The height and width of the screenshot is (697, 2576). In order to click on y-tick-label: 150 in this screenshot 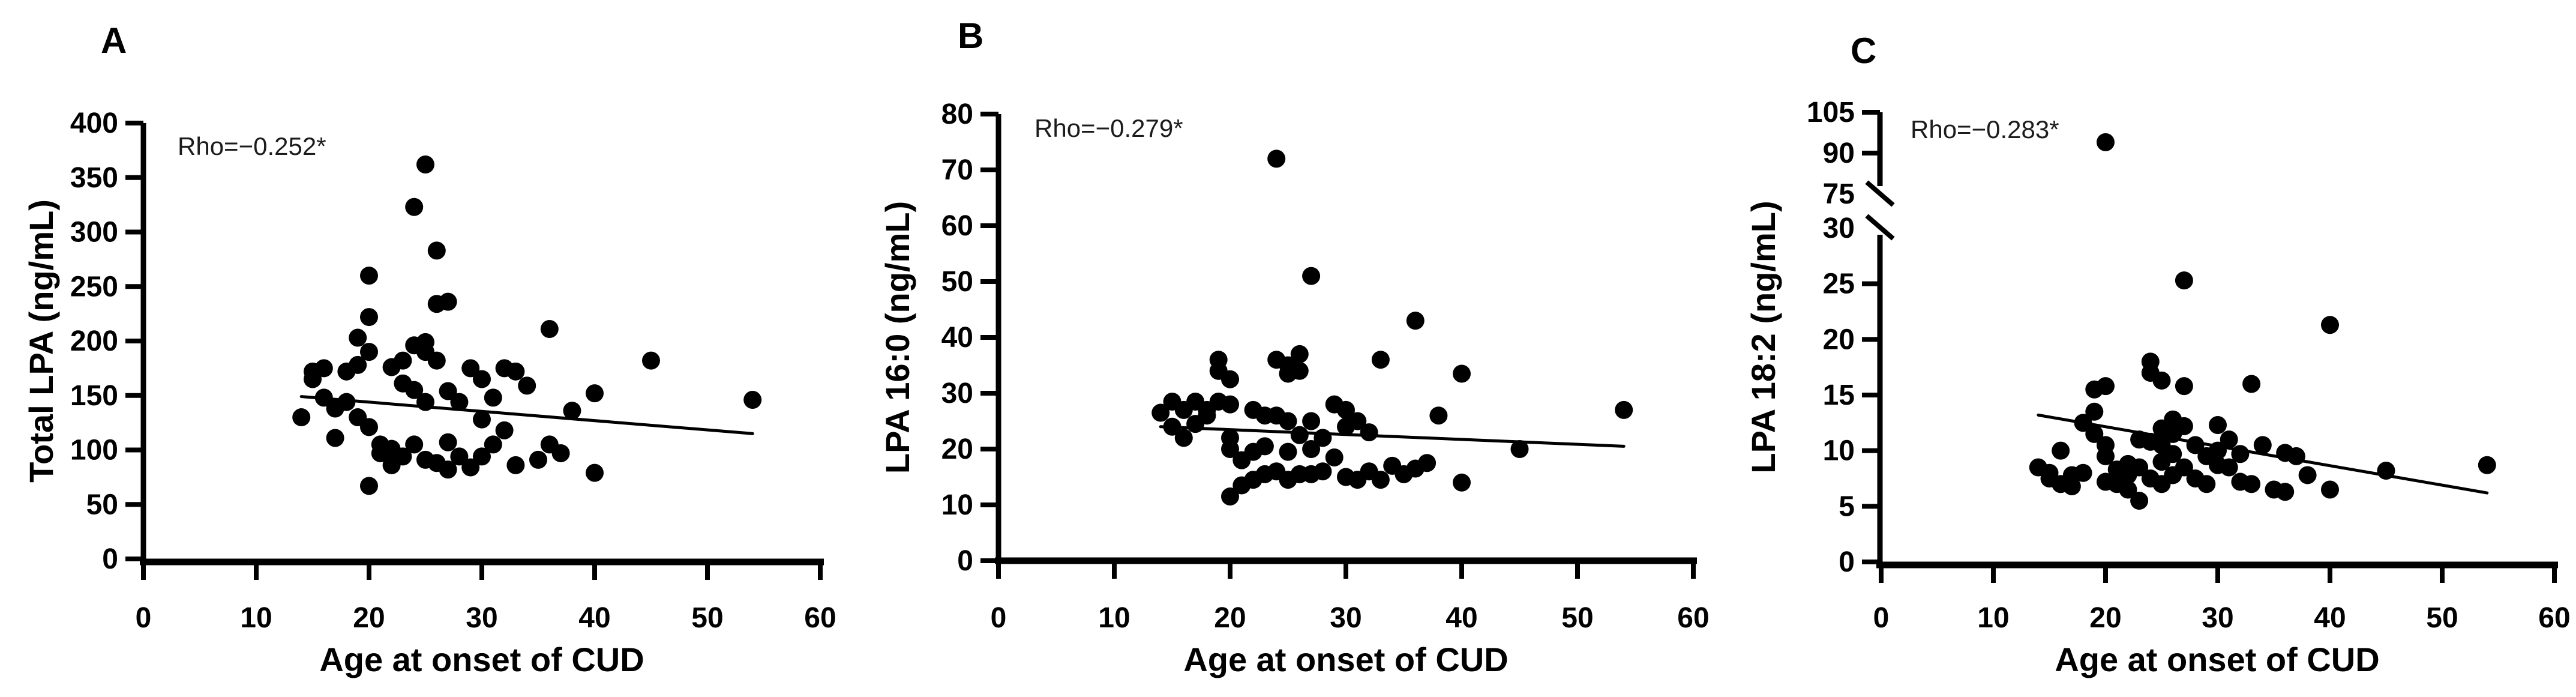, I will do `click(94, 396)`.